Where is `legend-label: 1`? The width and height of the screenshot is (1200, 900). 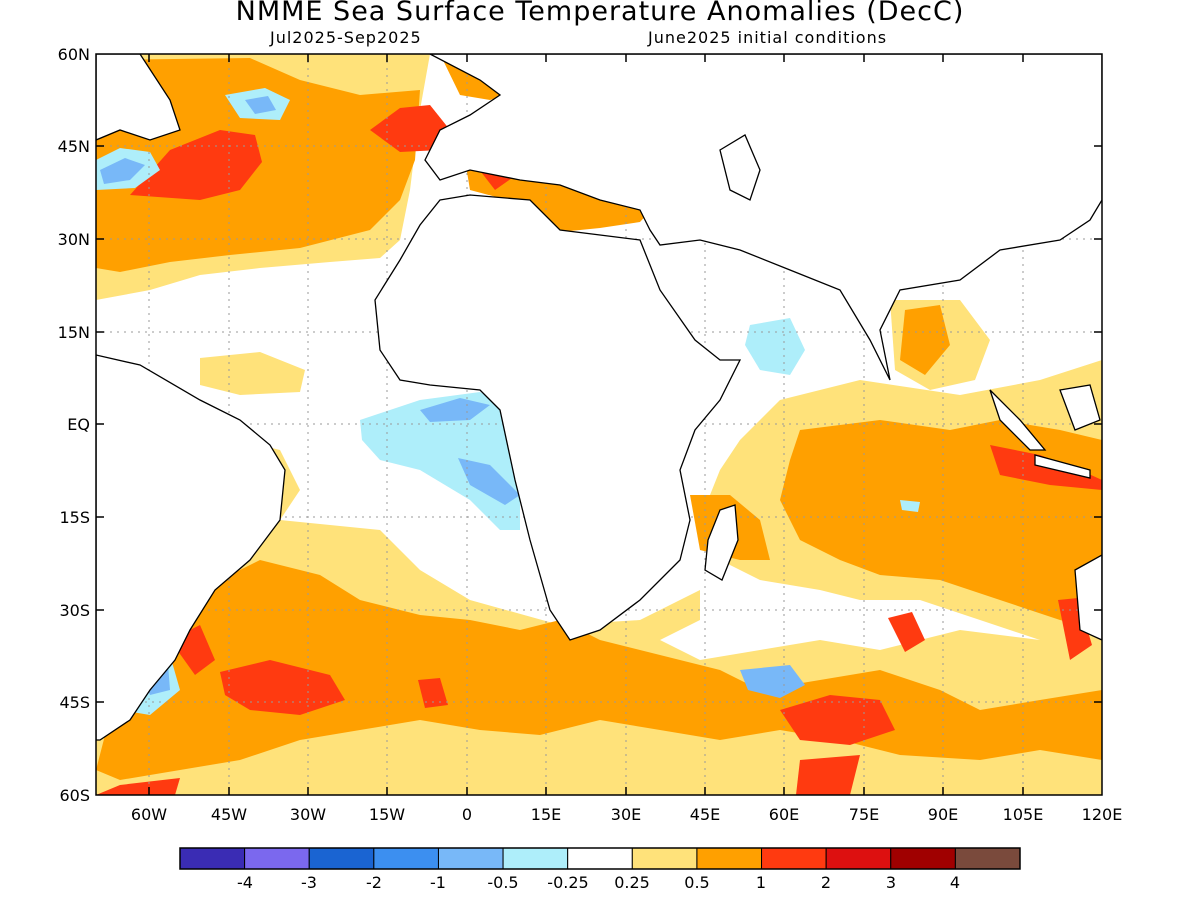
legend-label: 1 is located at coordinates (761, 882).